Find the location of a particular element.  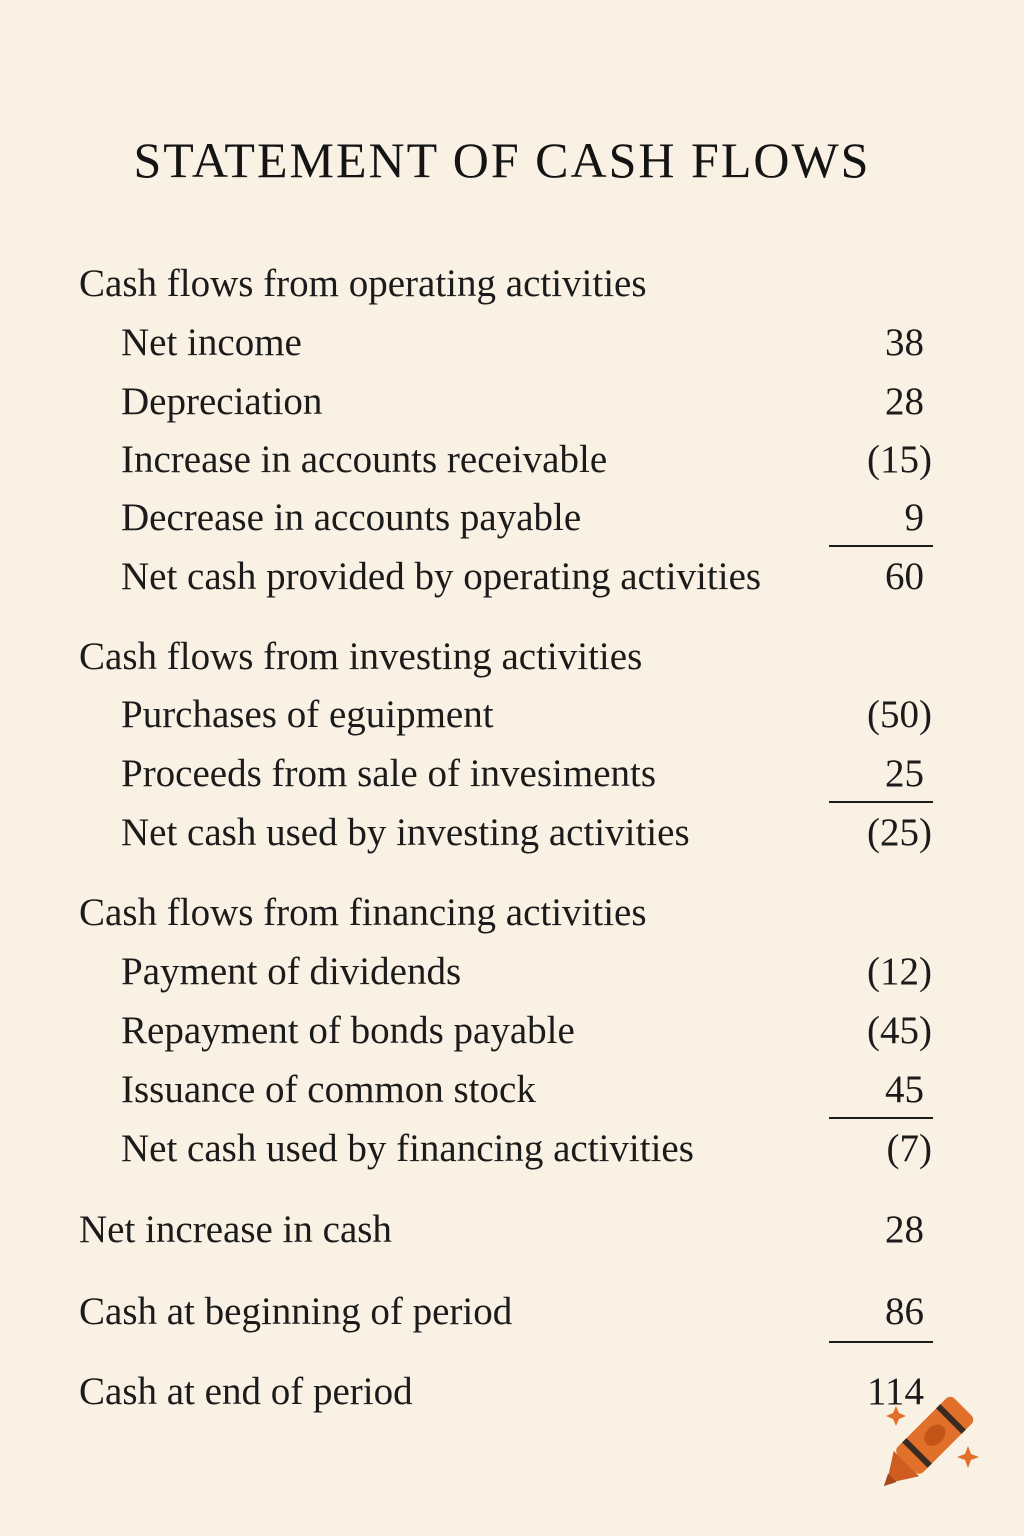

financing-heading-row: Cash flows from financing activities is located at coordinates (512, 913).